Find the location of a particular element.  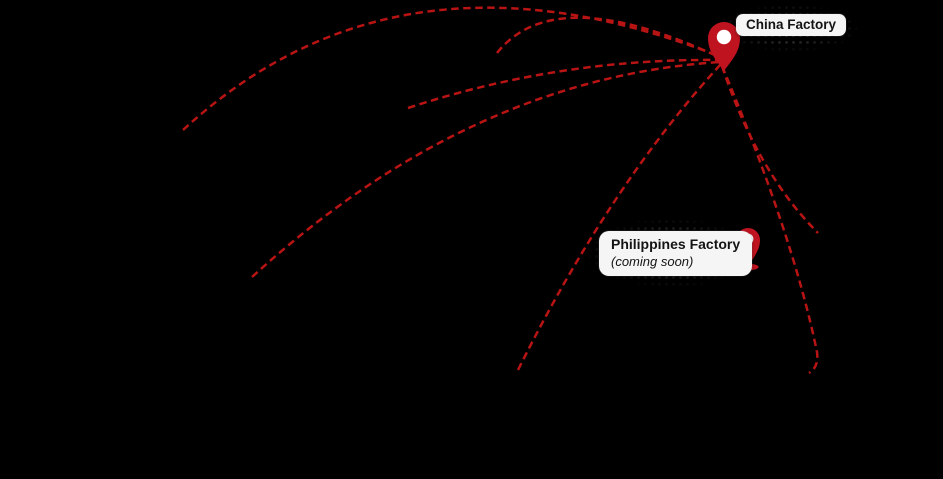

pin-body is located at coordinates (724, 46).